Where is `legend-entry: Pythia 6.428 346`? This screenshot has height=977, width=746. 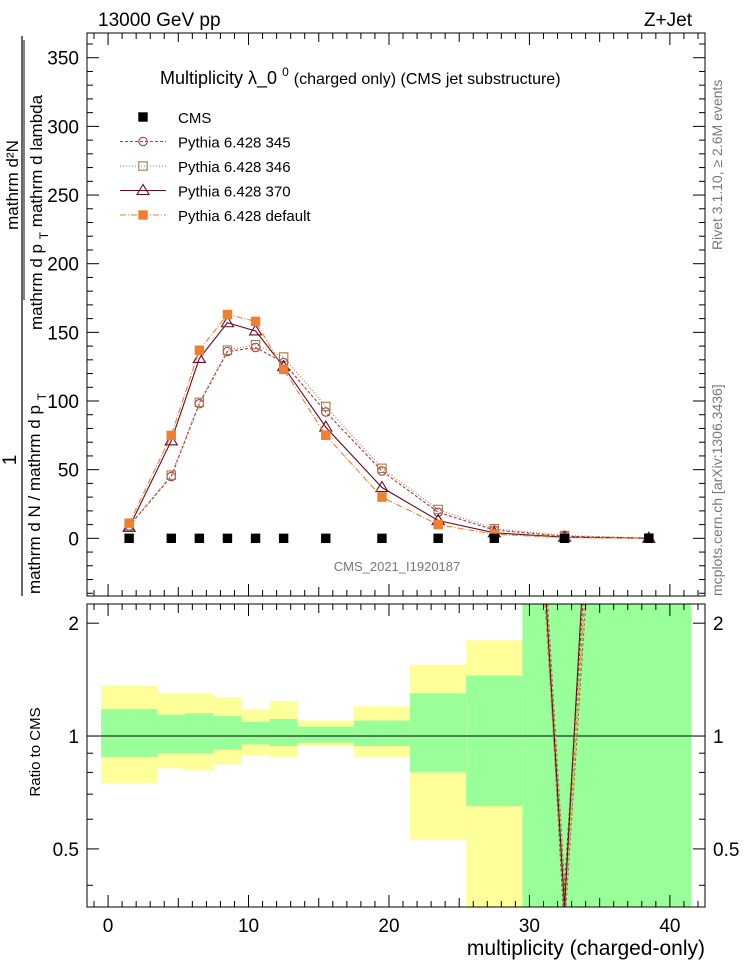 legend-entry: Pythia 6.428 346 is located at coordinates (205, 167).